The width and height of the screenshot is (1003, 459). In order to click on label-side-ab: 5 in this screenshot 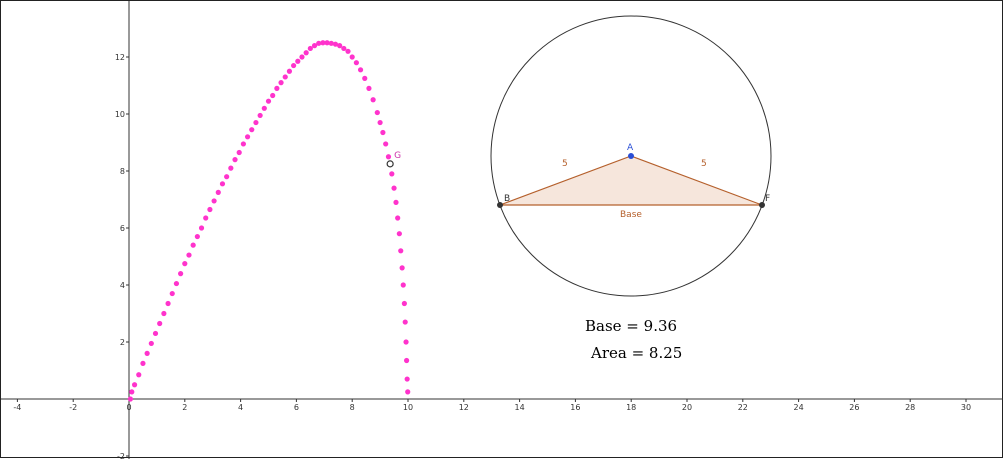, I will do `click(565, 164)`.